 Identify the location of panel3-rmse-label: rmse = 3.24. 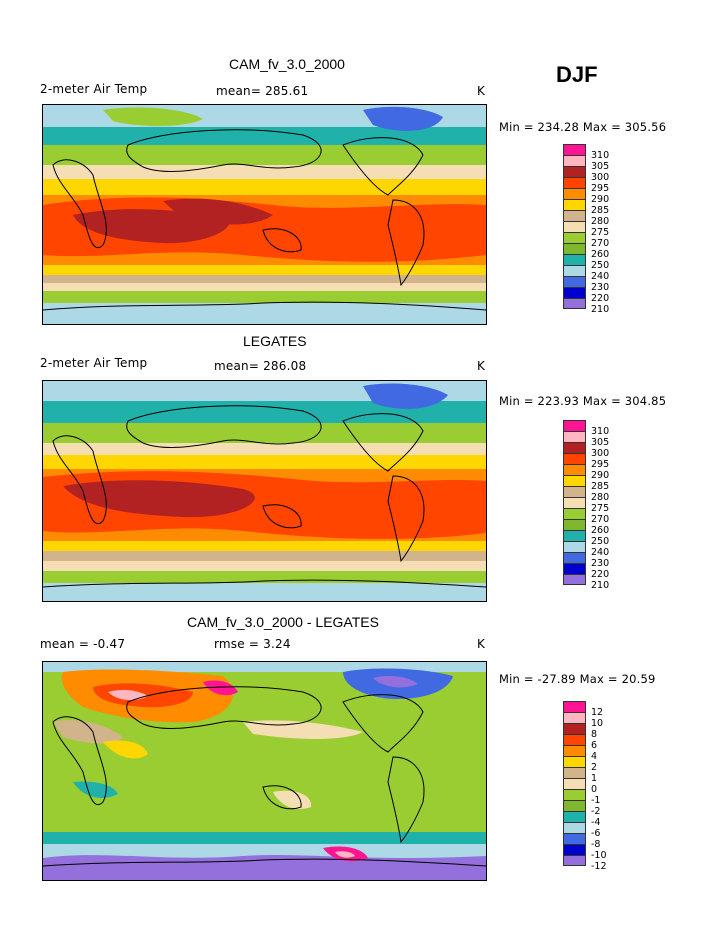
(252, 644).